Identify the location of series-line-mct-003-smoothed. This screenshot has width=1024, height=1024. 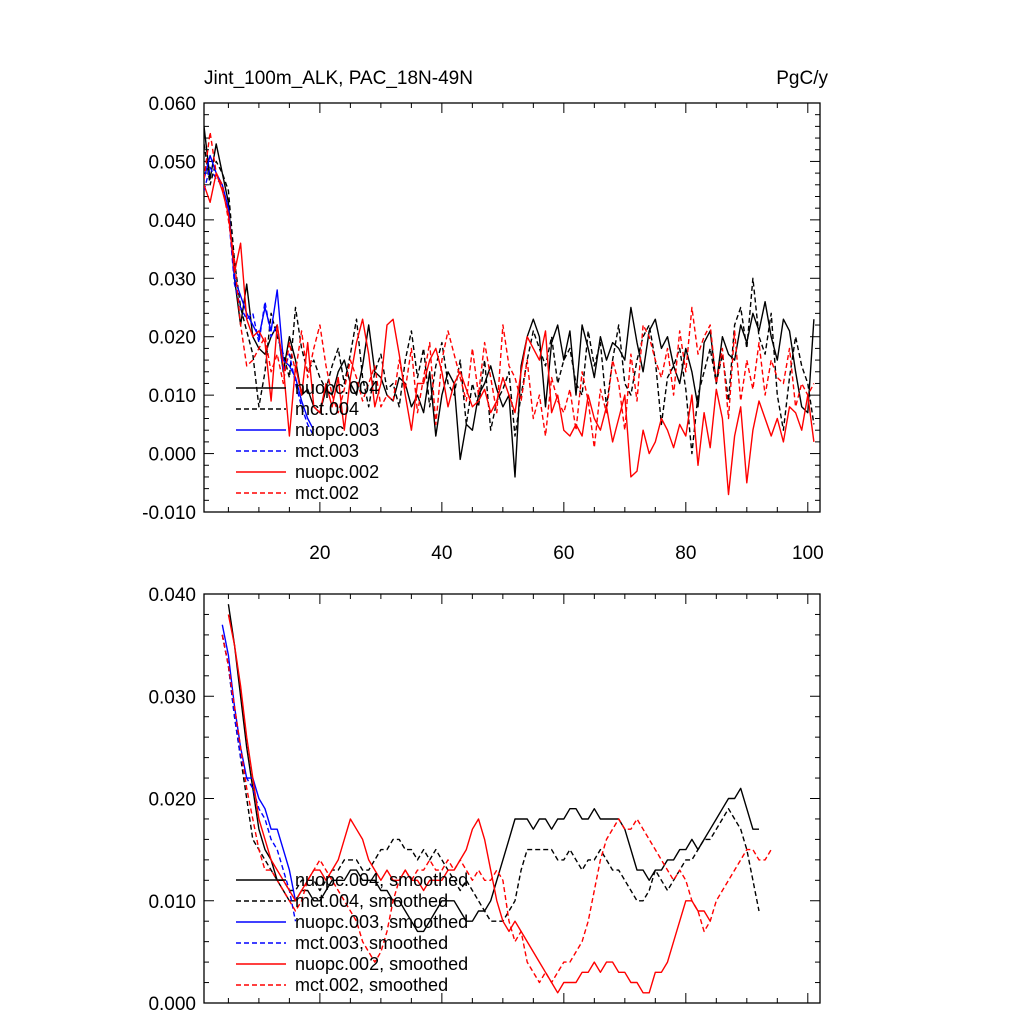
(259, 778).